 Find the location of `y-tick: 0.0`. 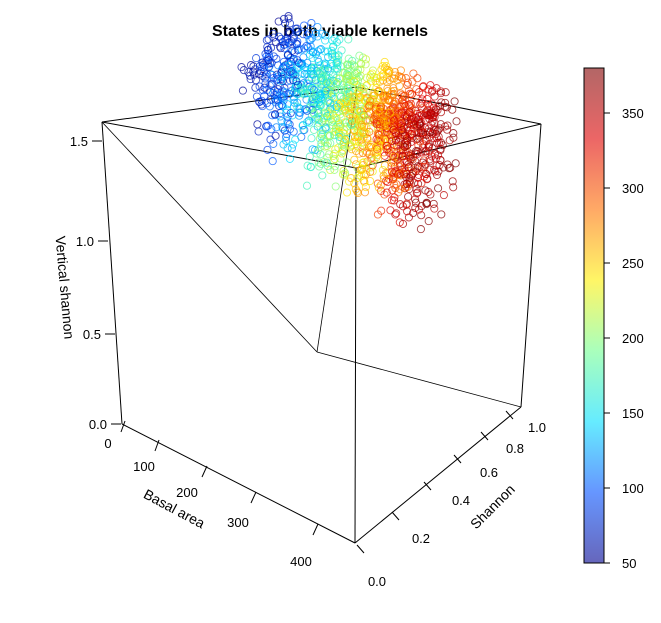

y-tick: 0.0 is located at coordinates (371, 566).